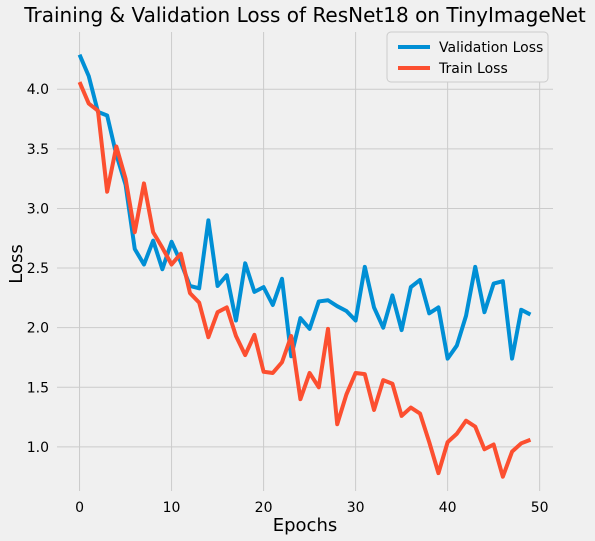 Image resolution: width=595 pixels, height=541 pixels. I want to click on x-tick-label: 0, so click(79, 508).